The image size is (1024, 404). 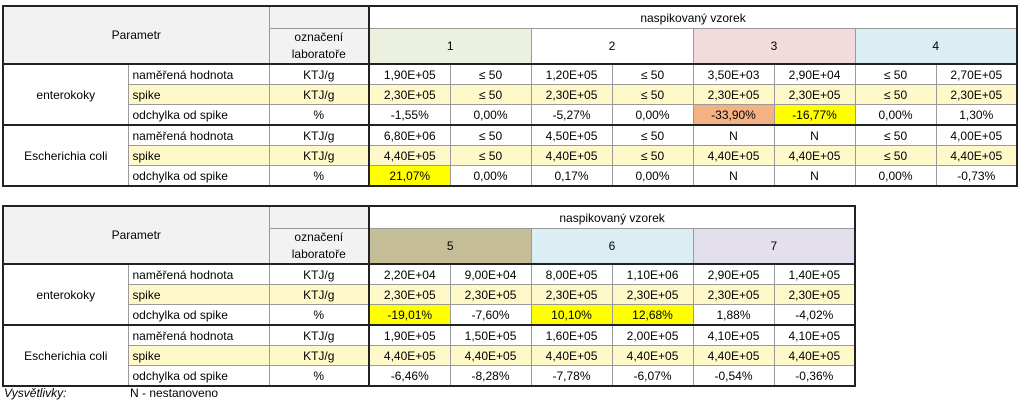 What do you see at coordinates (936, 46) in the screenshot?
I see `sample-number: 4` at bounding box center [936, 46].